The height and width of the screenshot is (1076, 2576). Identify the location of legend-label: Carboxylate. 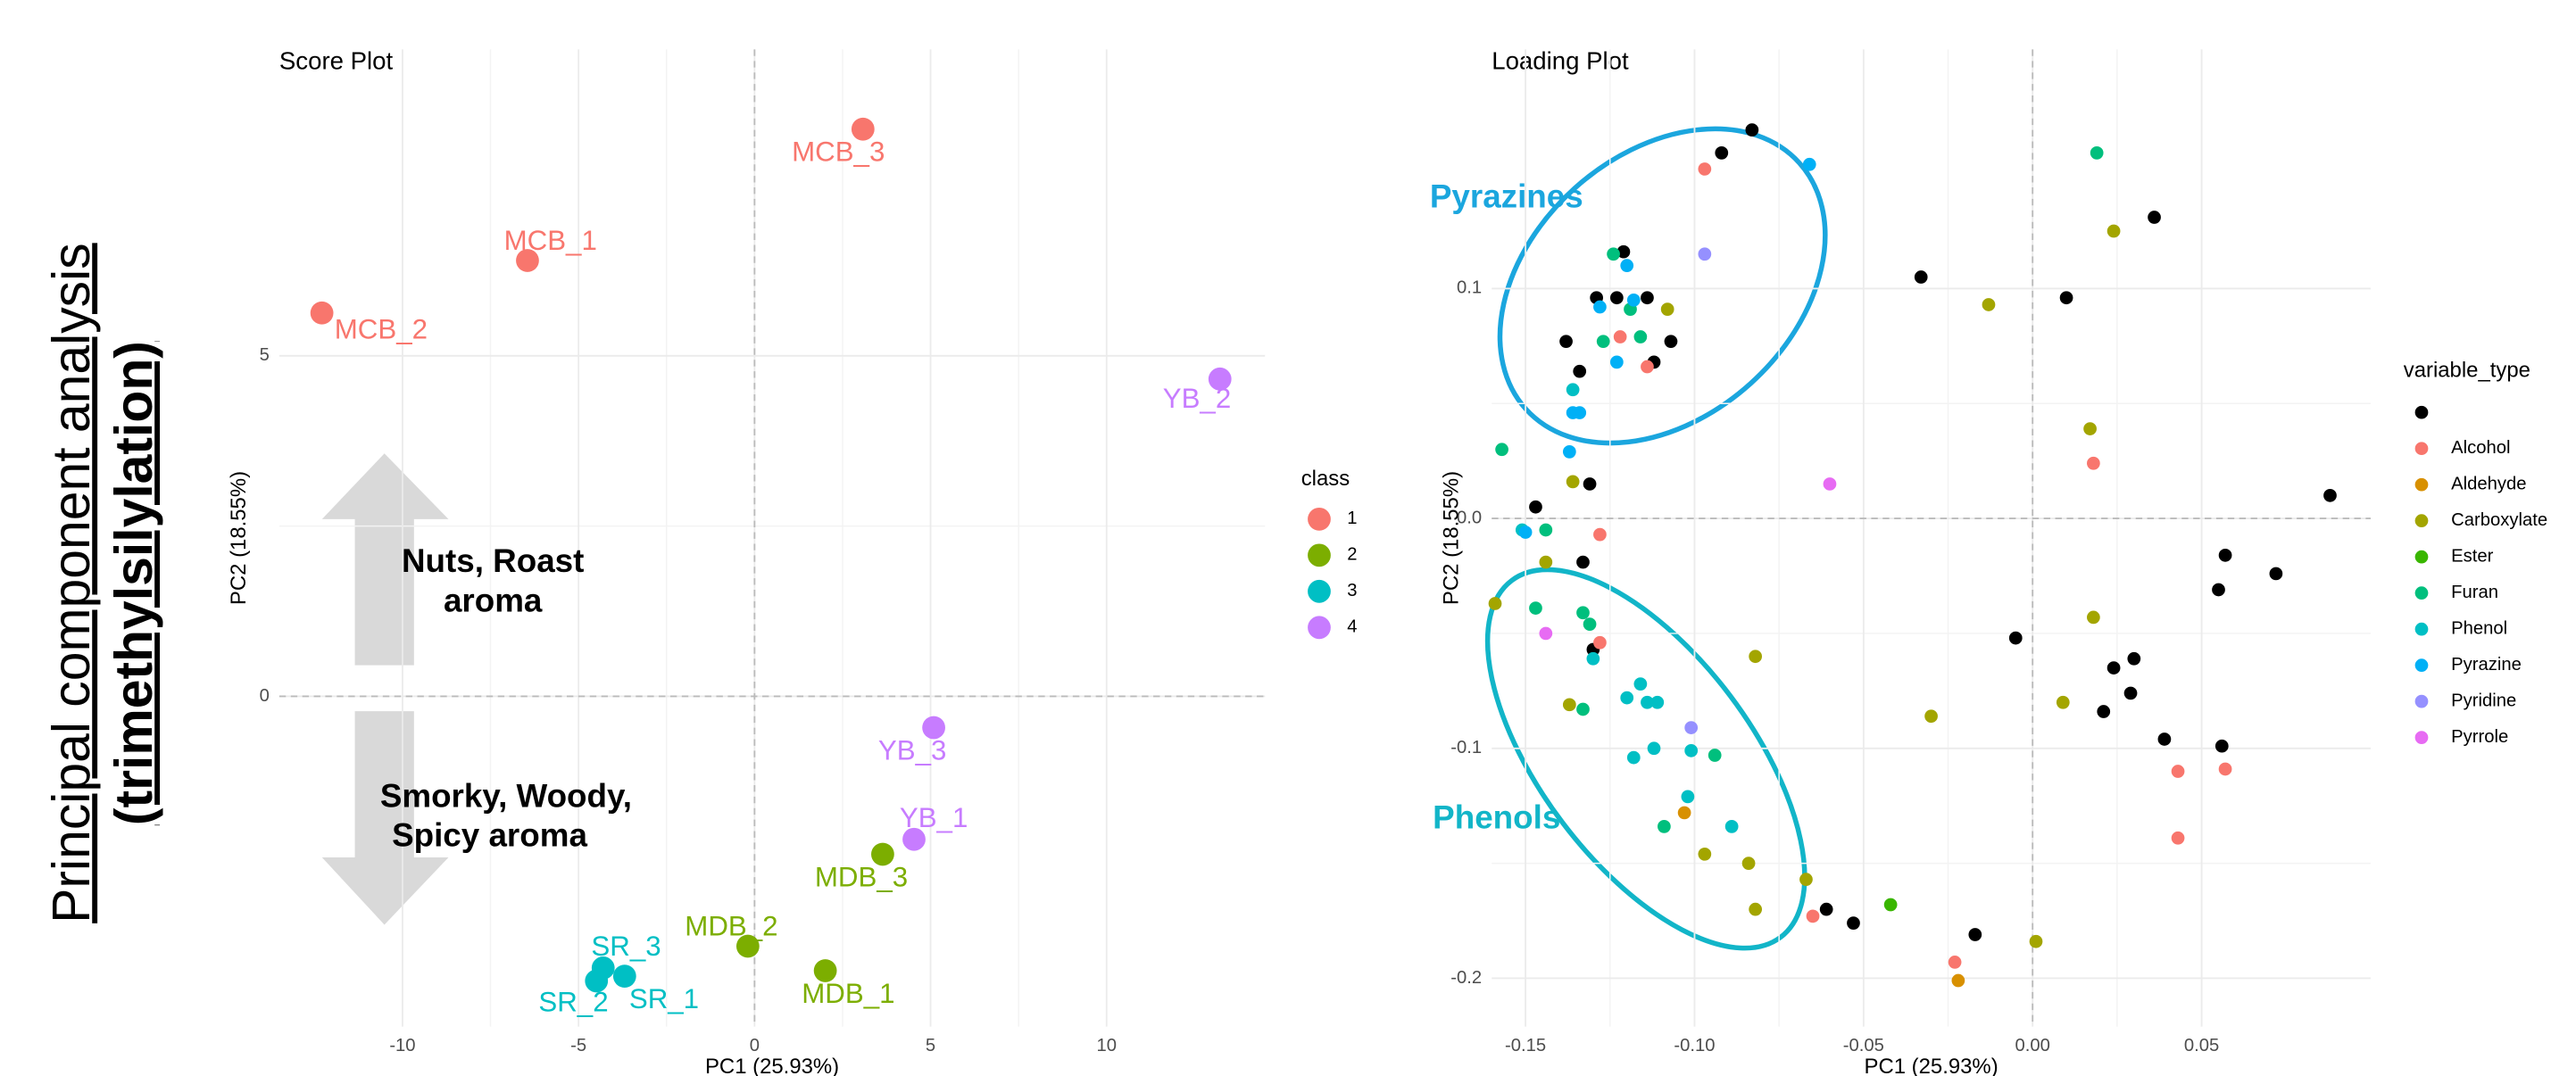
(2499, 520).